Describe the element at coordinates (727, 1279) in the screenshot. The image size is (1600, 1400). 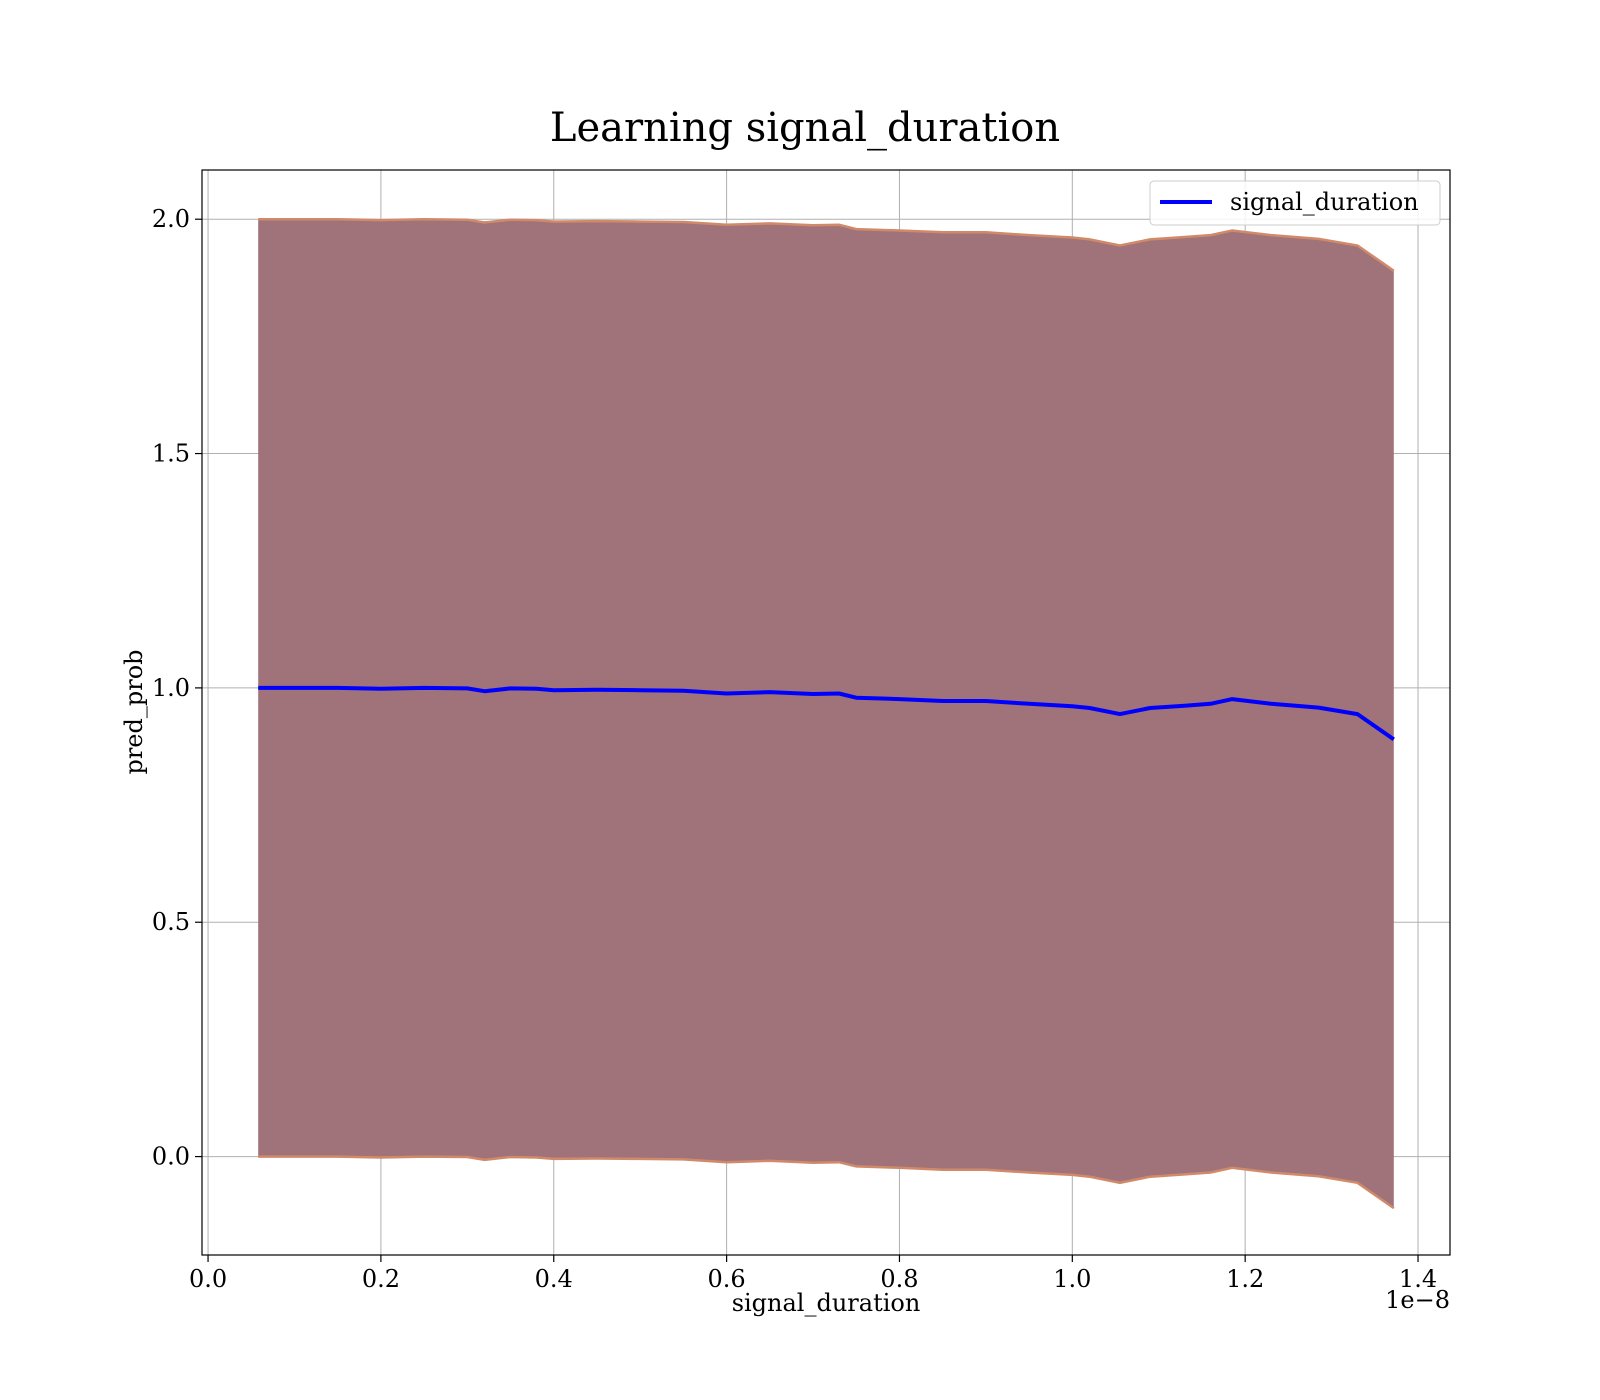
I see `x-tick-label: 0.6` at that location.